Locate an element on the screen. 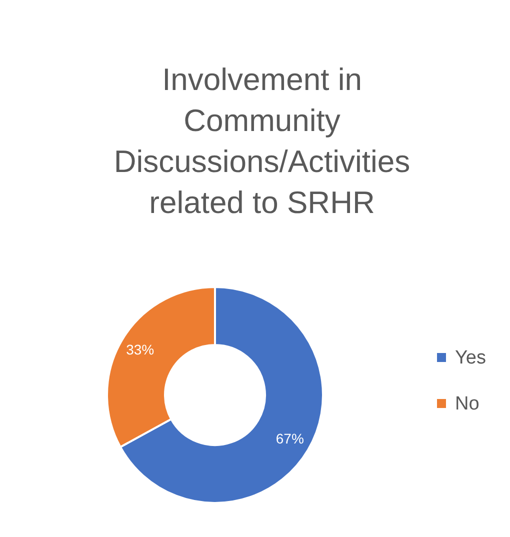 The image size is (510, 537). data-label: 33% is located at coordinates (140, 350).